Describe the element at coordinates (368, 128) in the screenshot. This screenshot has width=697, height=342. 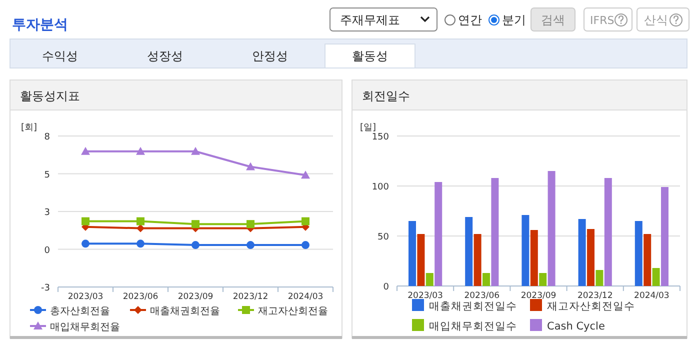
I see `y-axis-title: [일]` at that location.